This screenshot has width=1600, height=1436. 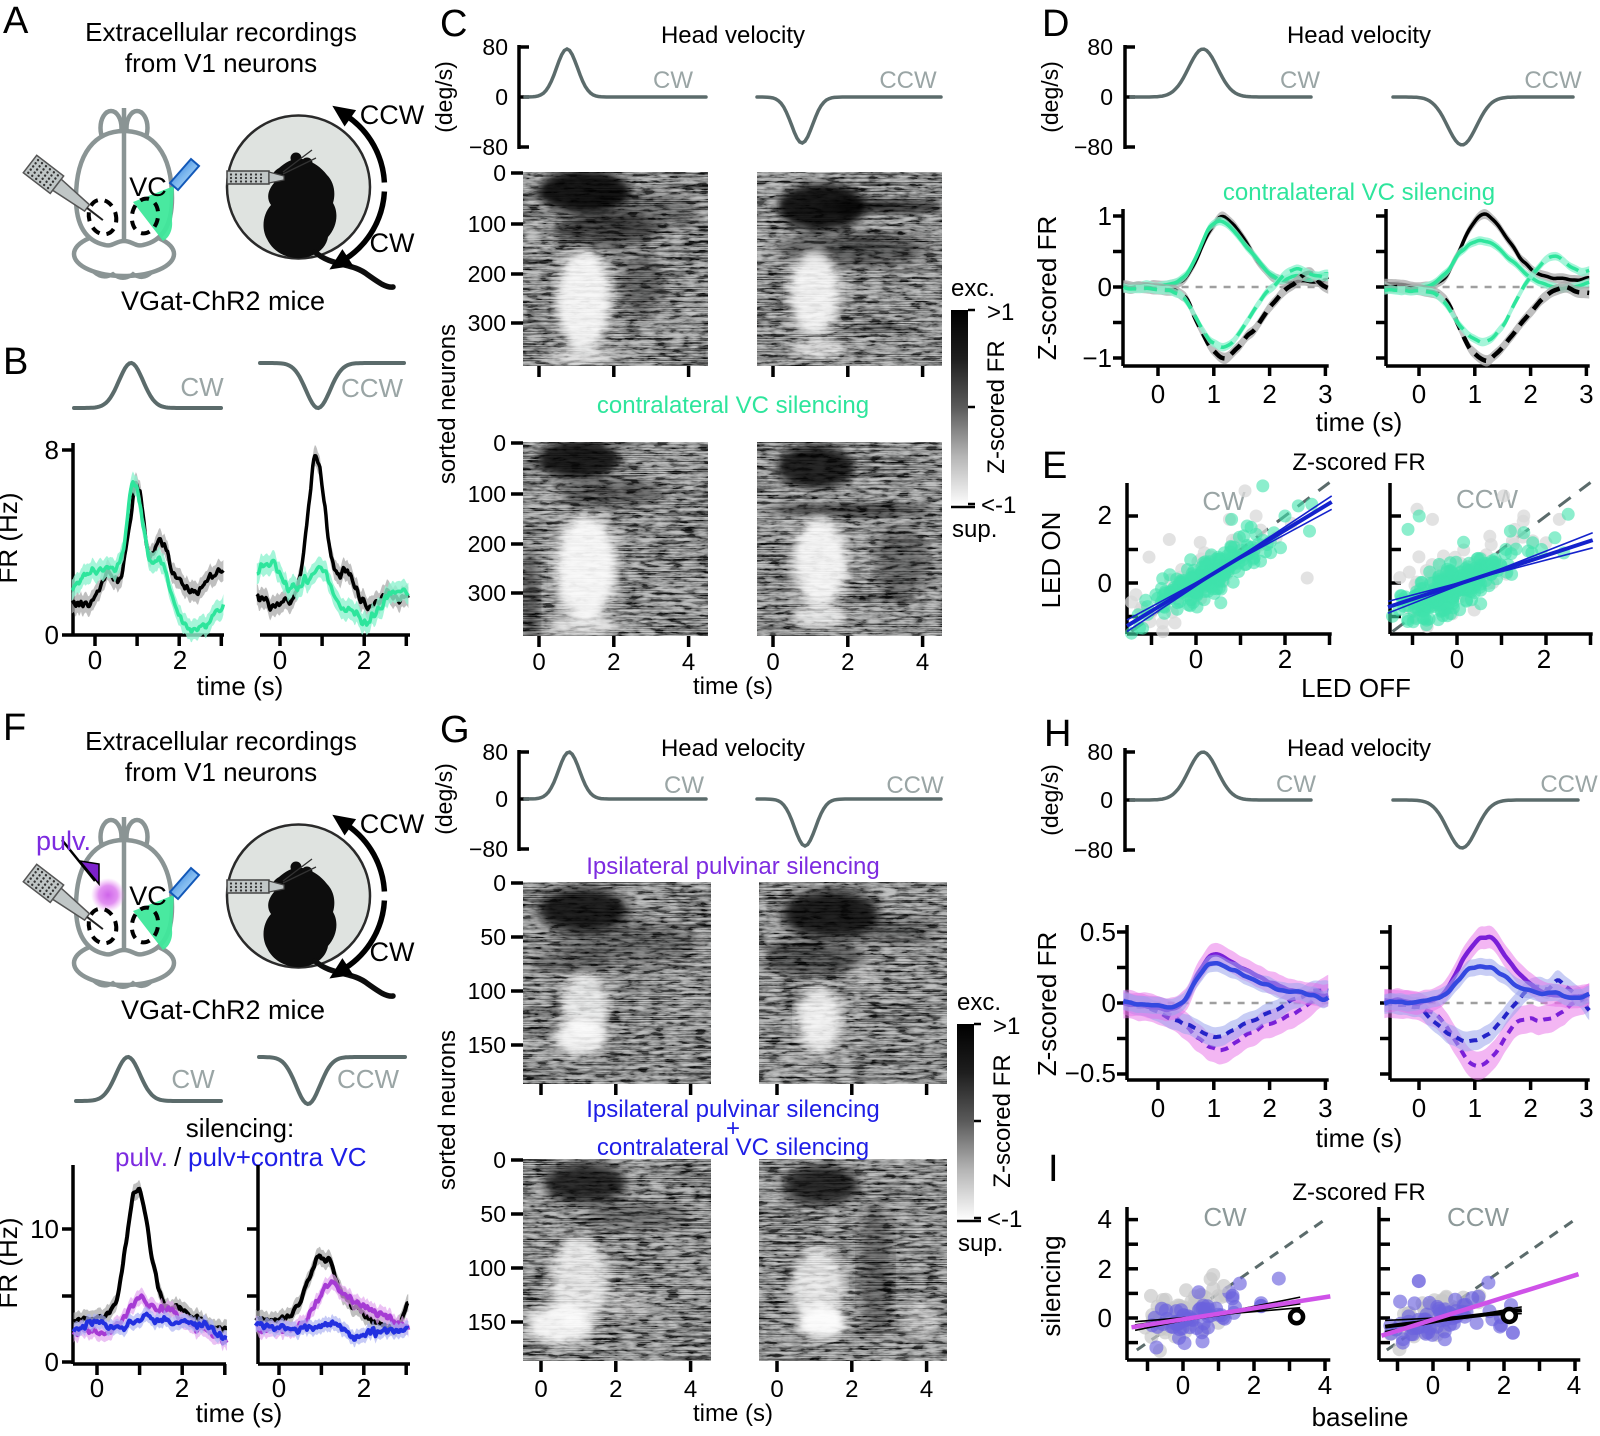 What do you see at coordinates (240, 1128) in the screenshot?
I see `svg-text: silencing:` at bounding box center [240, 1128].